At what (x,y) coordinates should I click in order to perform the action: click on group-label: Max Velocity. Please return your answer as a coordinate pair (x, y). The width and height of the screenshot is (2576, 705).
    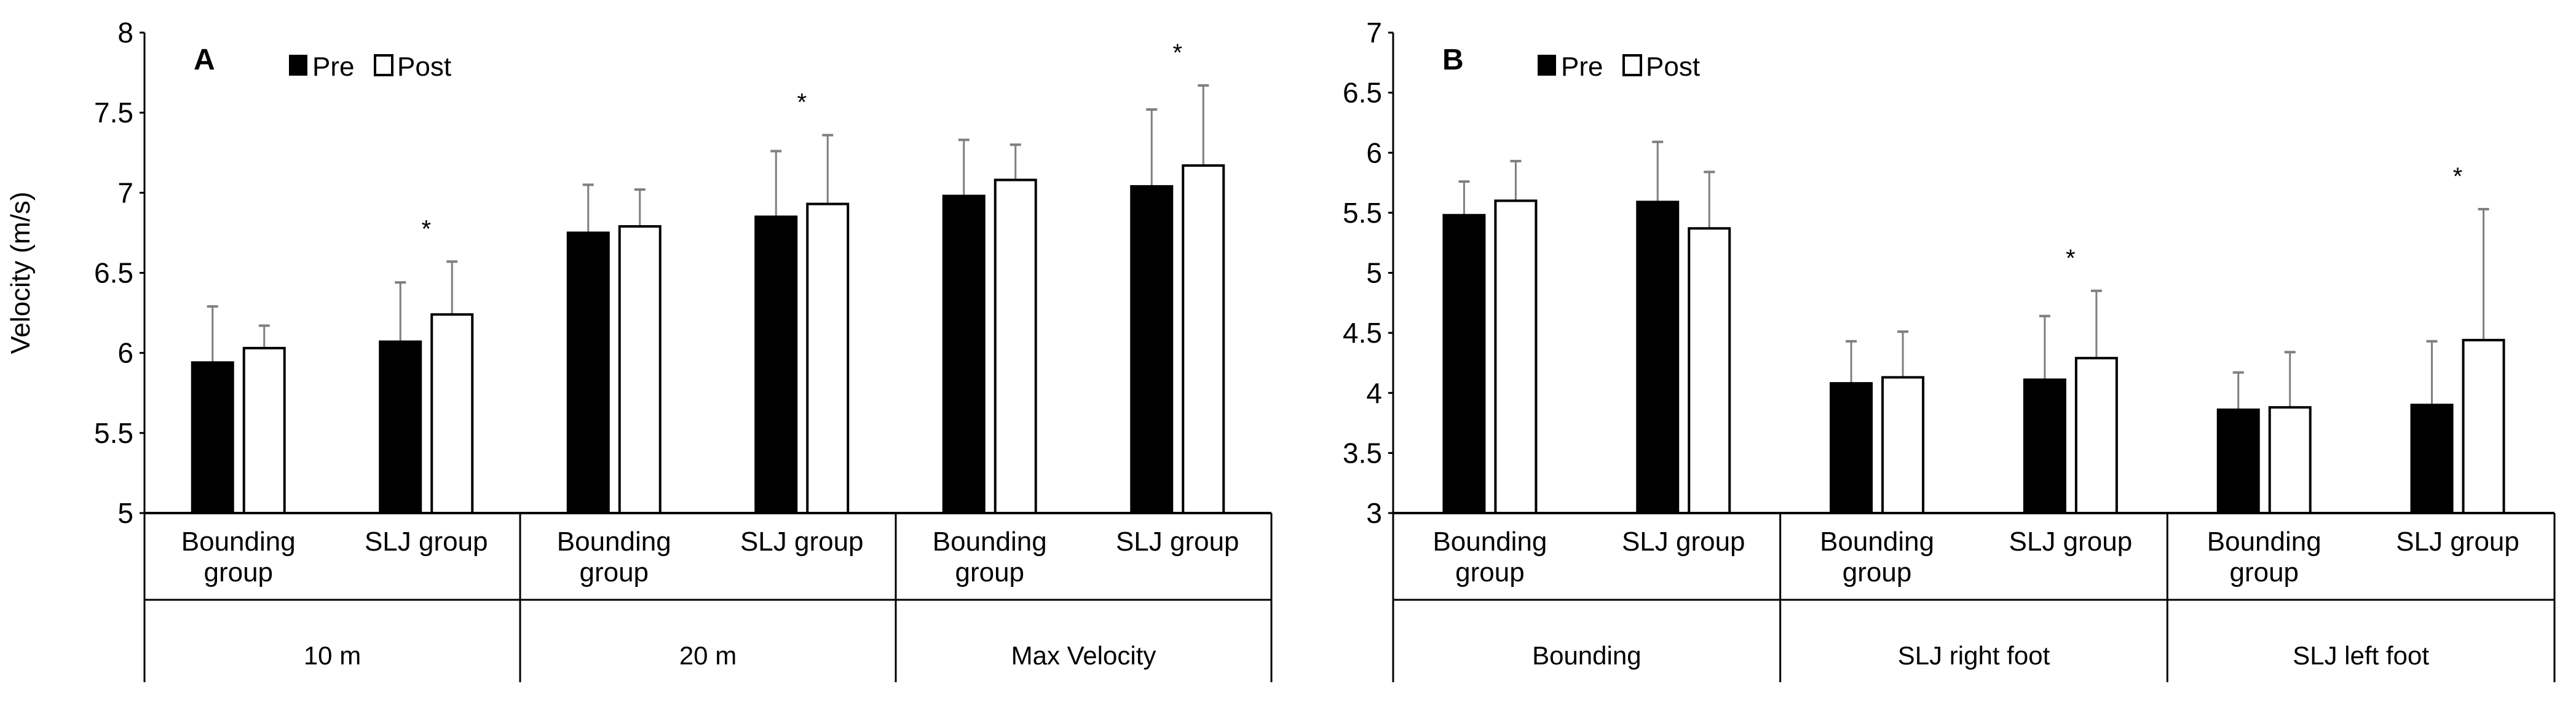
    Looking at the image, I should click on (1083, 655).